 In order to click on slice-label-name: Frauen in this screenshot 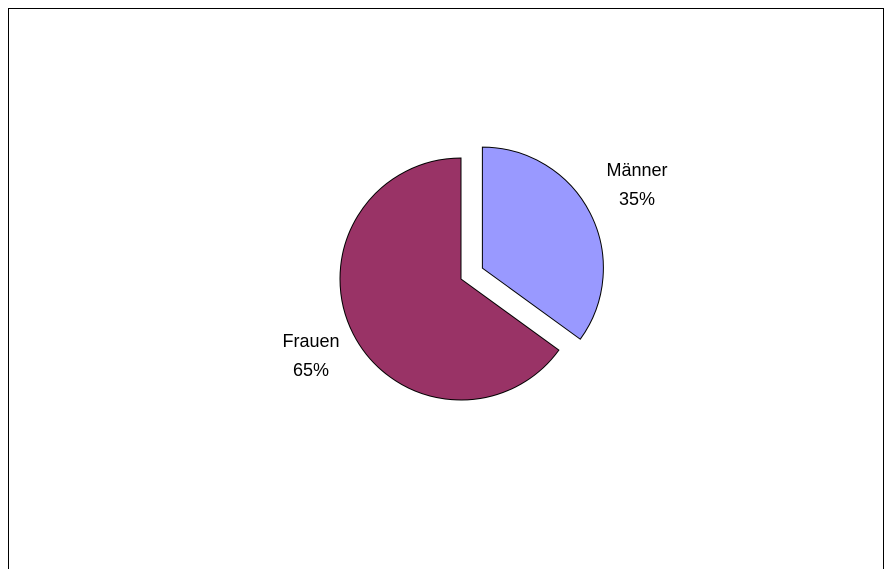, I will do `click(310, 341)`.